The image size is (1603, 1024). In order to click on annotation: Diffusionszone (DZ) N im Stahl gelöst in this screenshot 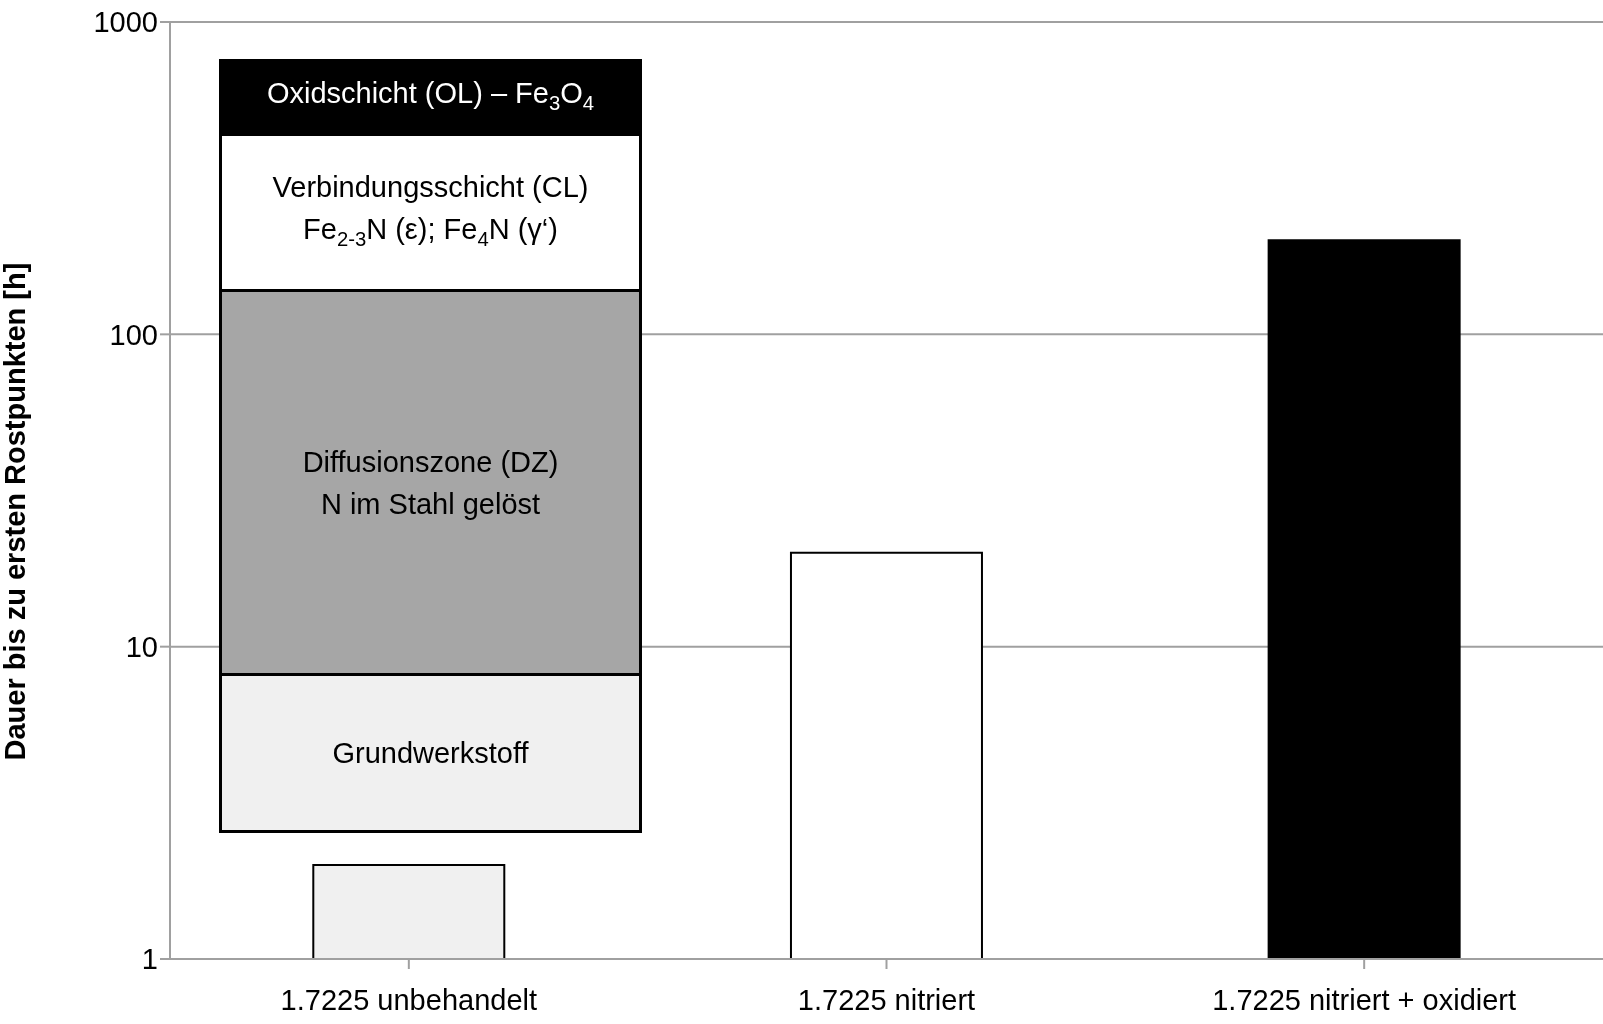, I will do `click(430, 482)`.